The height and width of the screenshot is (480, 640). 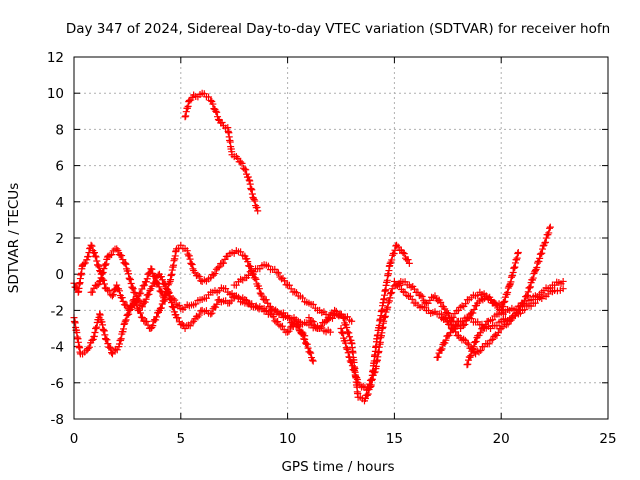 What do you see at coordinates (287, 439) in the screenshot?
I see `x-tick-label: 10` at bounding box center [287, 439].